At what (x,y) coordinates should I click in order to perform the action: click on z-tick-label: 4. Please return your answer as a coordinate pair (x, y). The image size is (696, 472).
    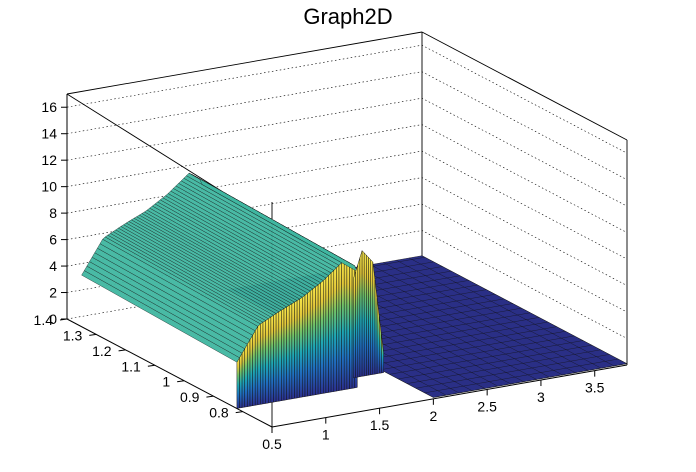
    Looking at the image, I should click on (53, 266).